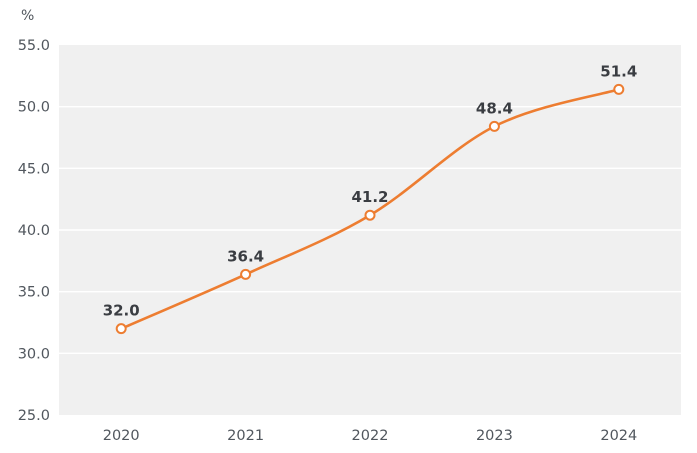 The width and height of the screenshot is (697, 453). Describe the element at coordinates (618, 436) in the screenshot. I see `x-tick-label: 2024` at that location.